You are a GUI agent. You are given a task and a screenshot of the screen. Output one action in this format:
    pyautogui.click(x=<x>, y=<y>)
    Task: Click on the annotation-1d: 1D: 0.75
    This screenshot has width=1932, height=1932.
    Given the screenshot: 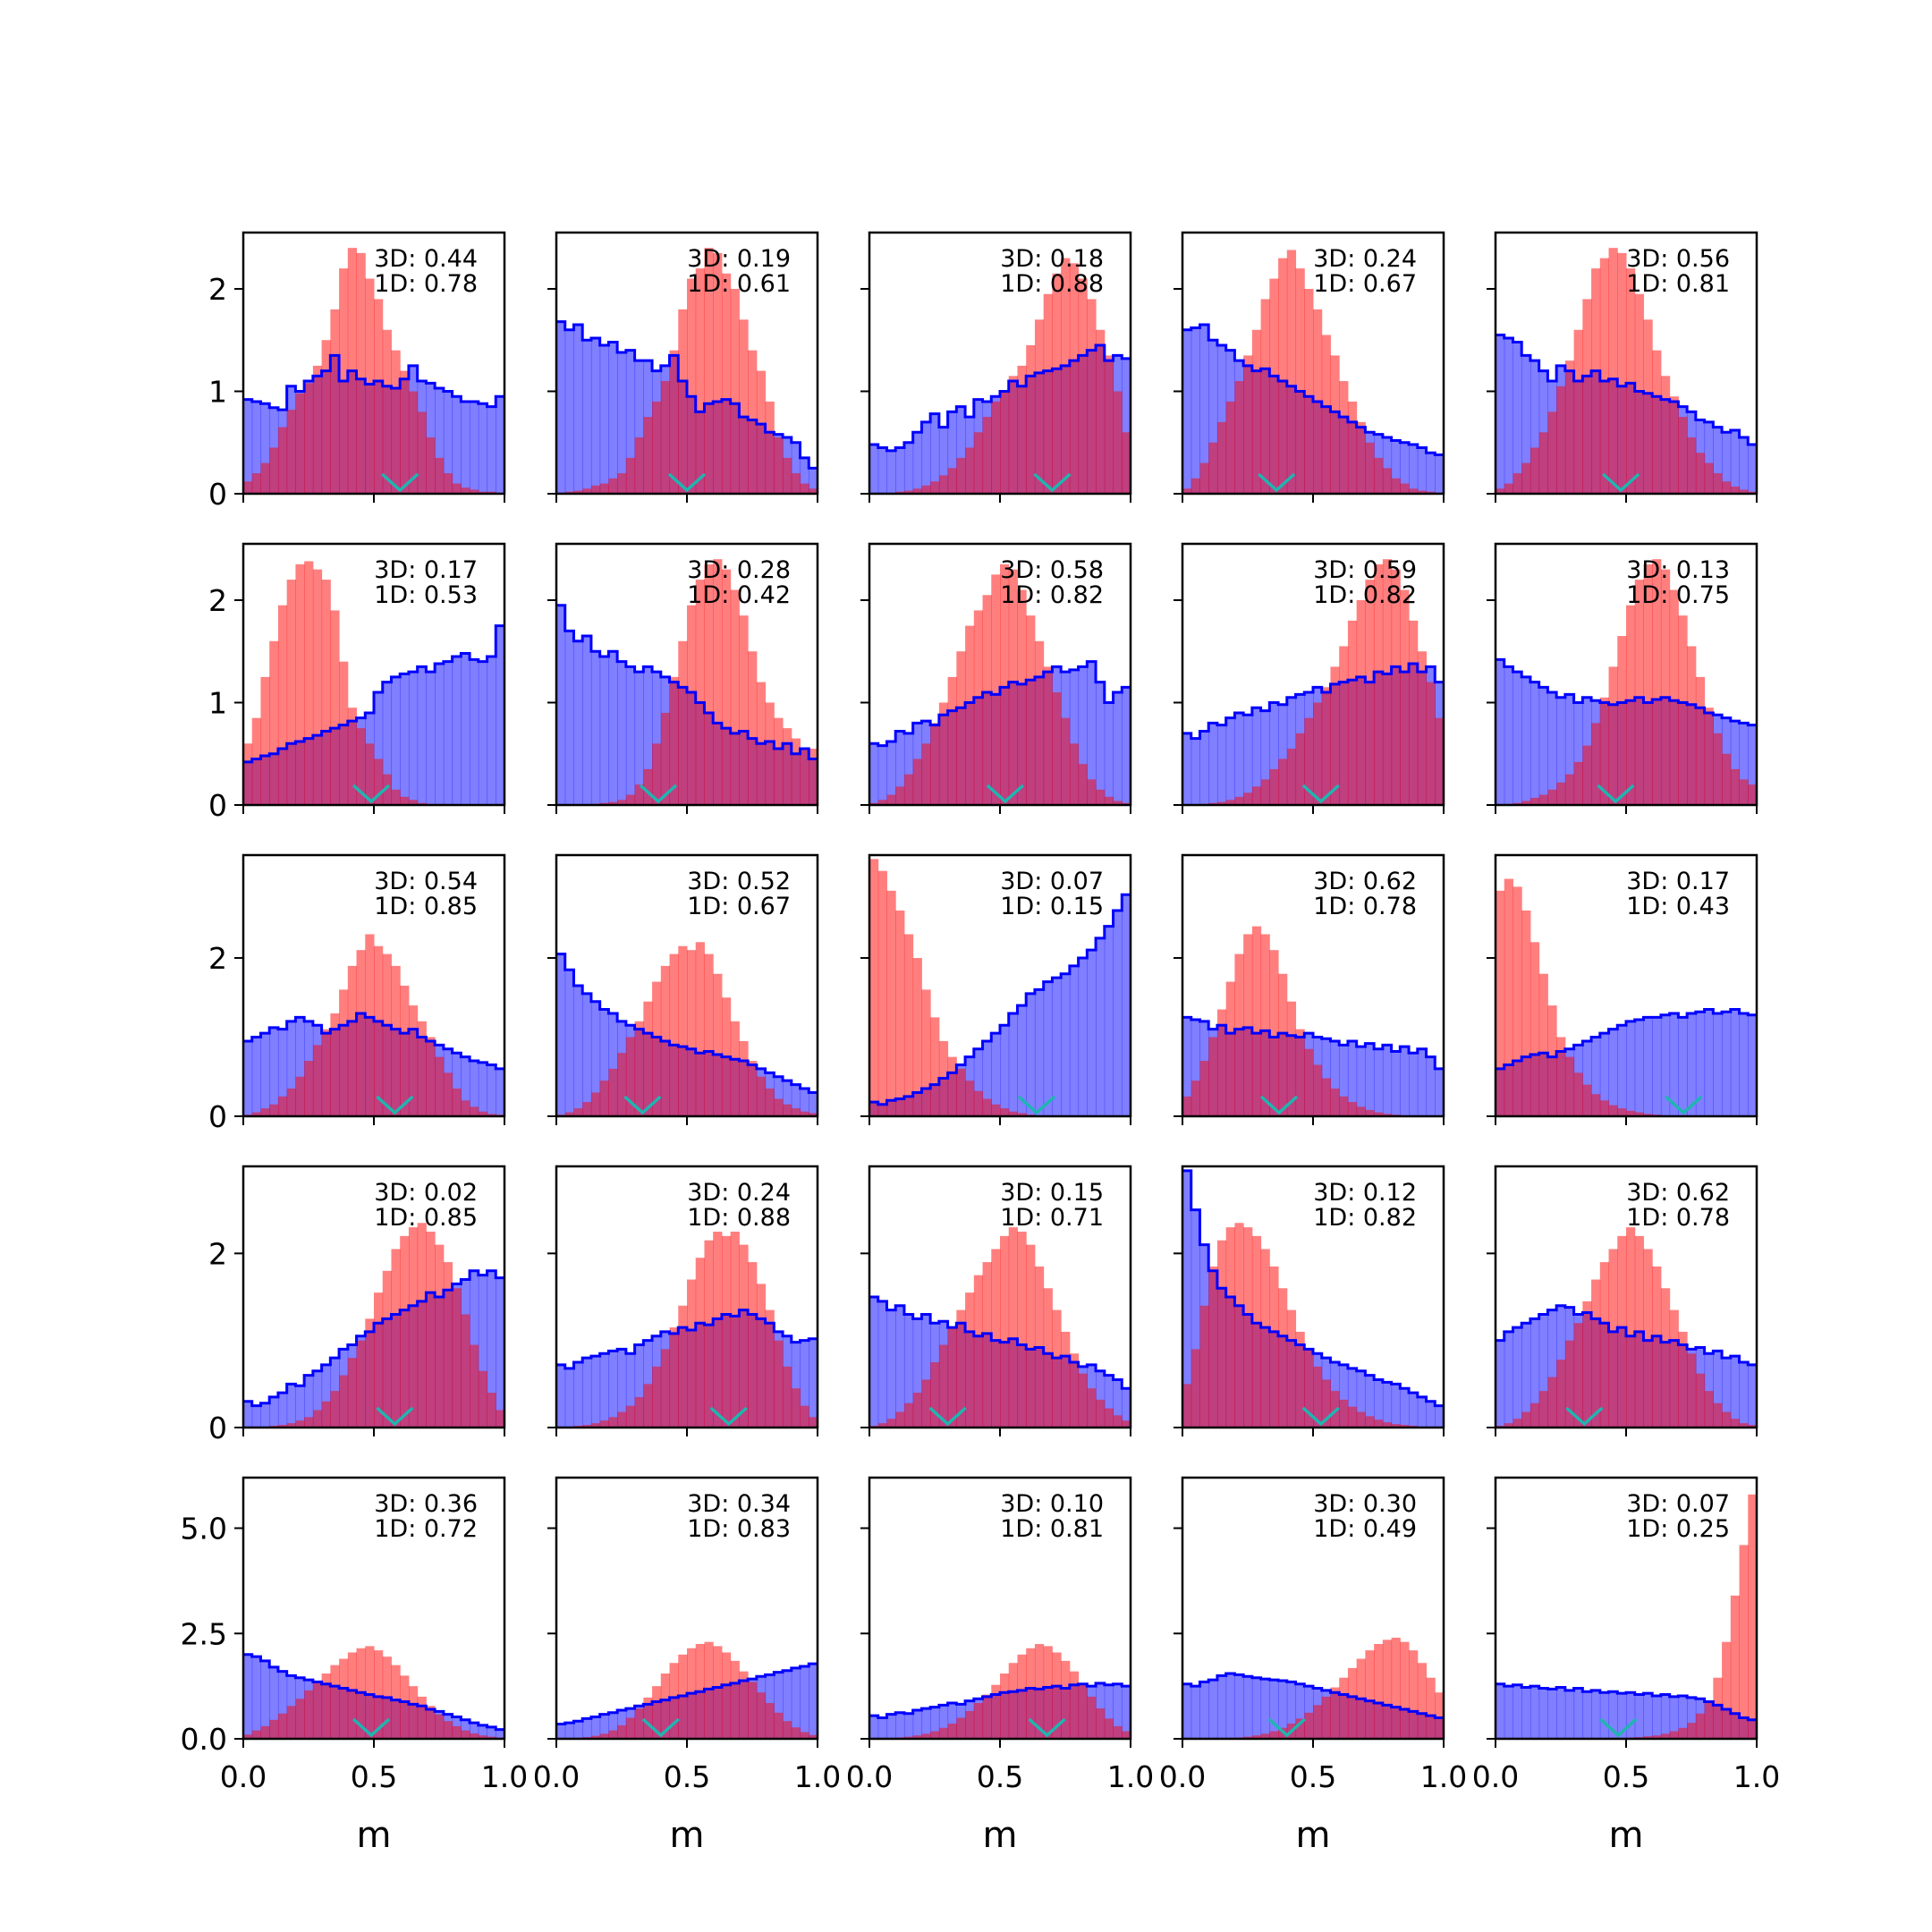 What is the action you would take?
    pyautogui.click(x=1678, y=595)
    